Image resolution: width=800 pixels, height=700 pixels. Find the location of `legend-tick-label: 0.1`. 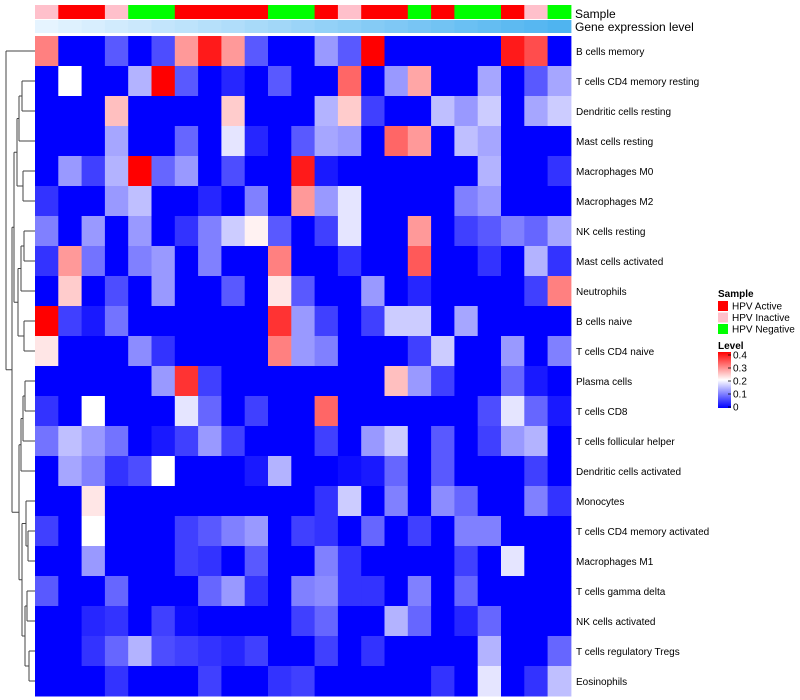

legend-tick-label: 0.1 is located at coordinates (740, 395).